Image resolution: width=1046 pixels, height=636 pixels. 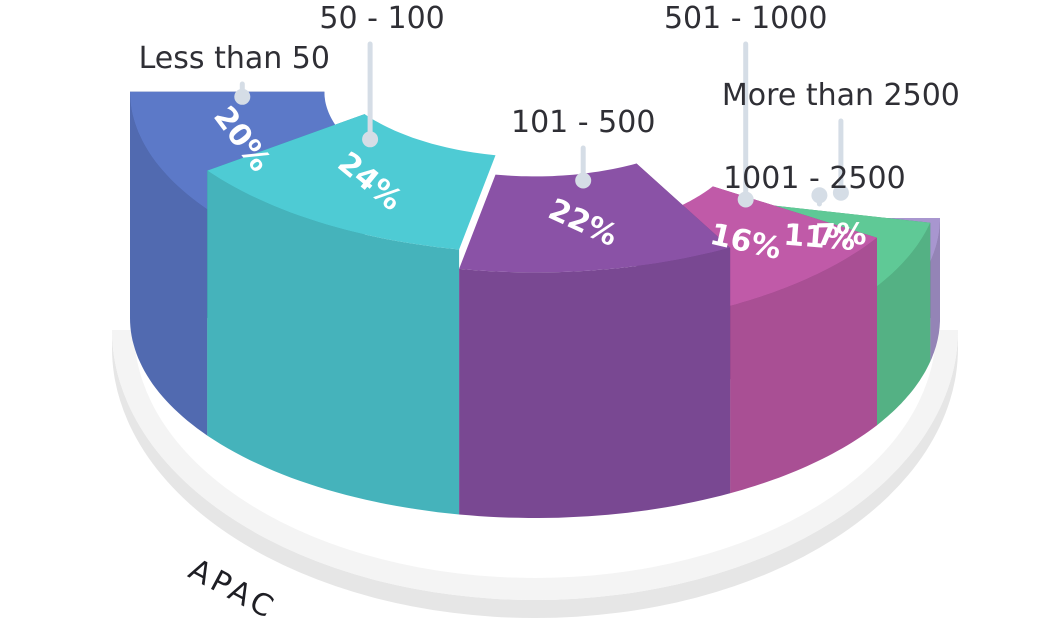 What do you see at coordinates (841, 95) in the screenshot?
I see `category-label-more-than-2500: More than 2500` at bounding box center [841, 95].